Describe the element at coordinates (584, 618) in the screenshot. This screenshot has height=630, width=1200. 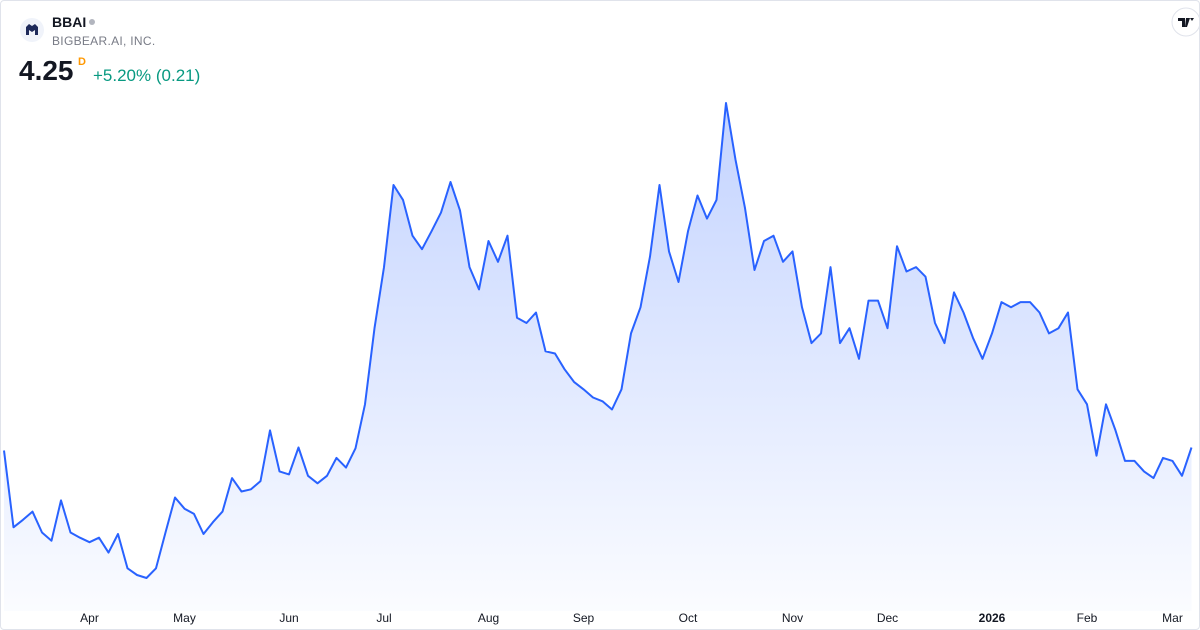
I see `x-tick-label: Sep` at that location.